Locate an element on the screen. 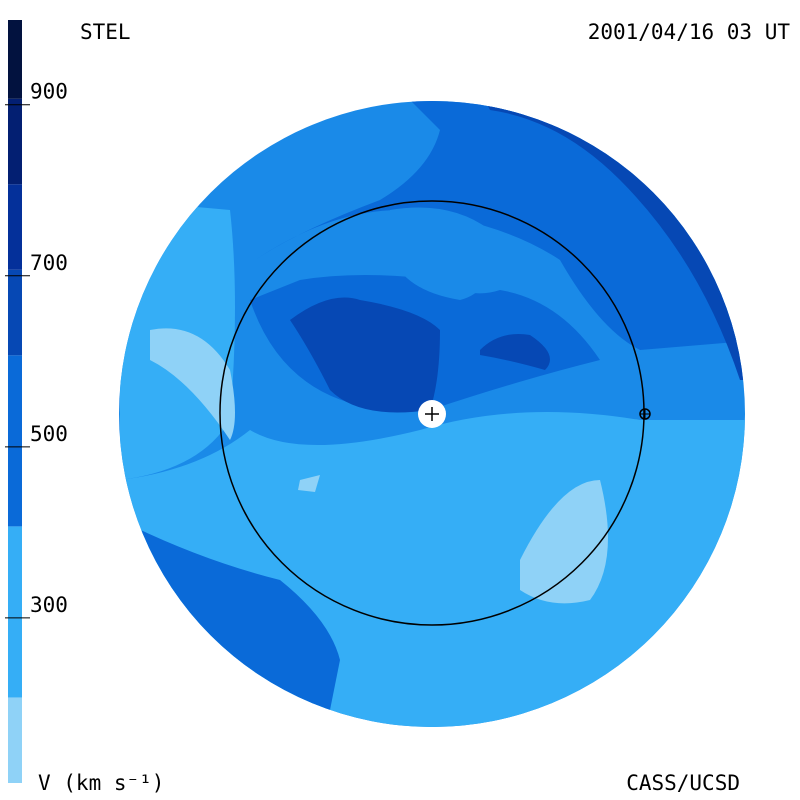  sun-cross is located at coordinates (432, 414).